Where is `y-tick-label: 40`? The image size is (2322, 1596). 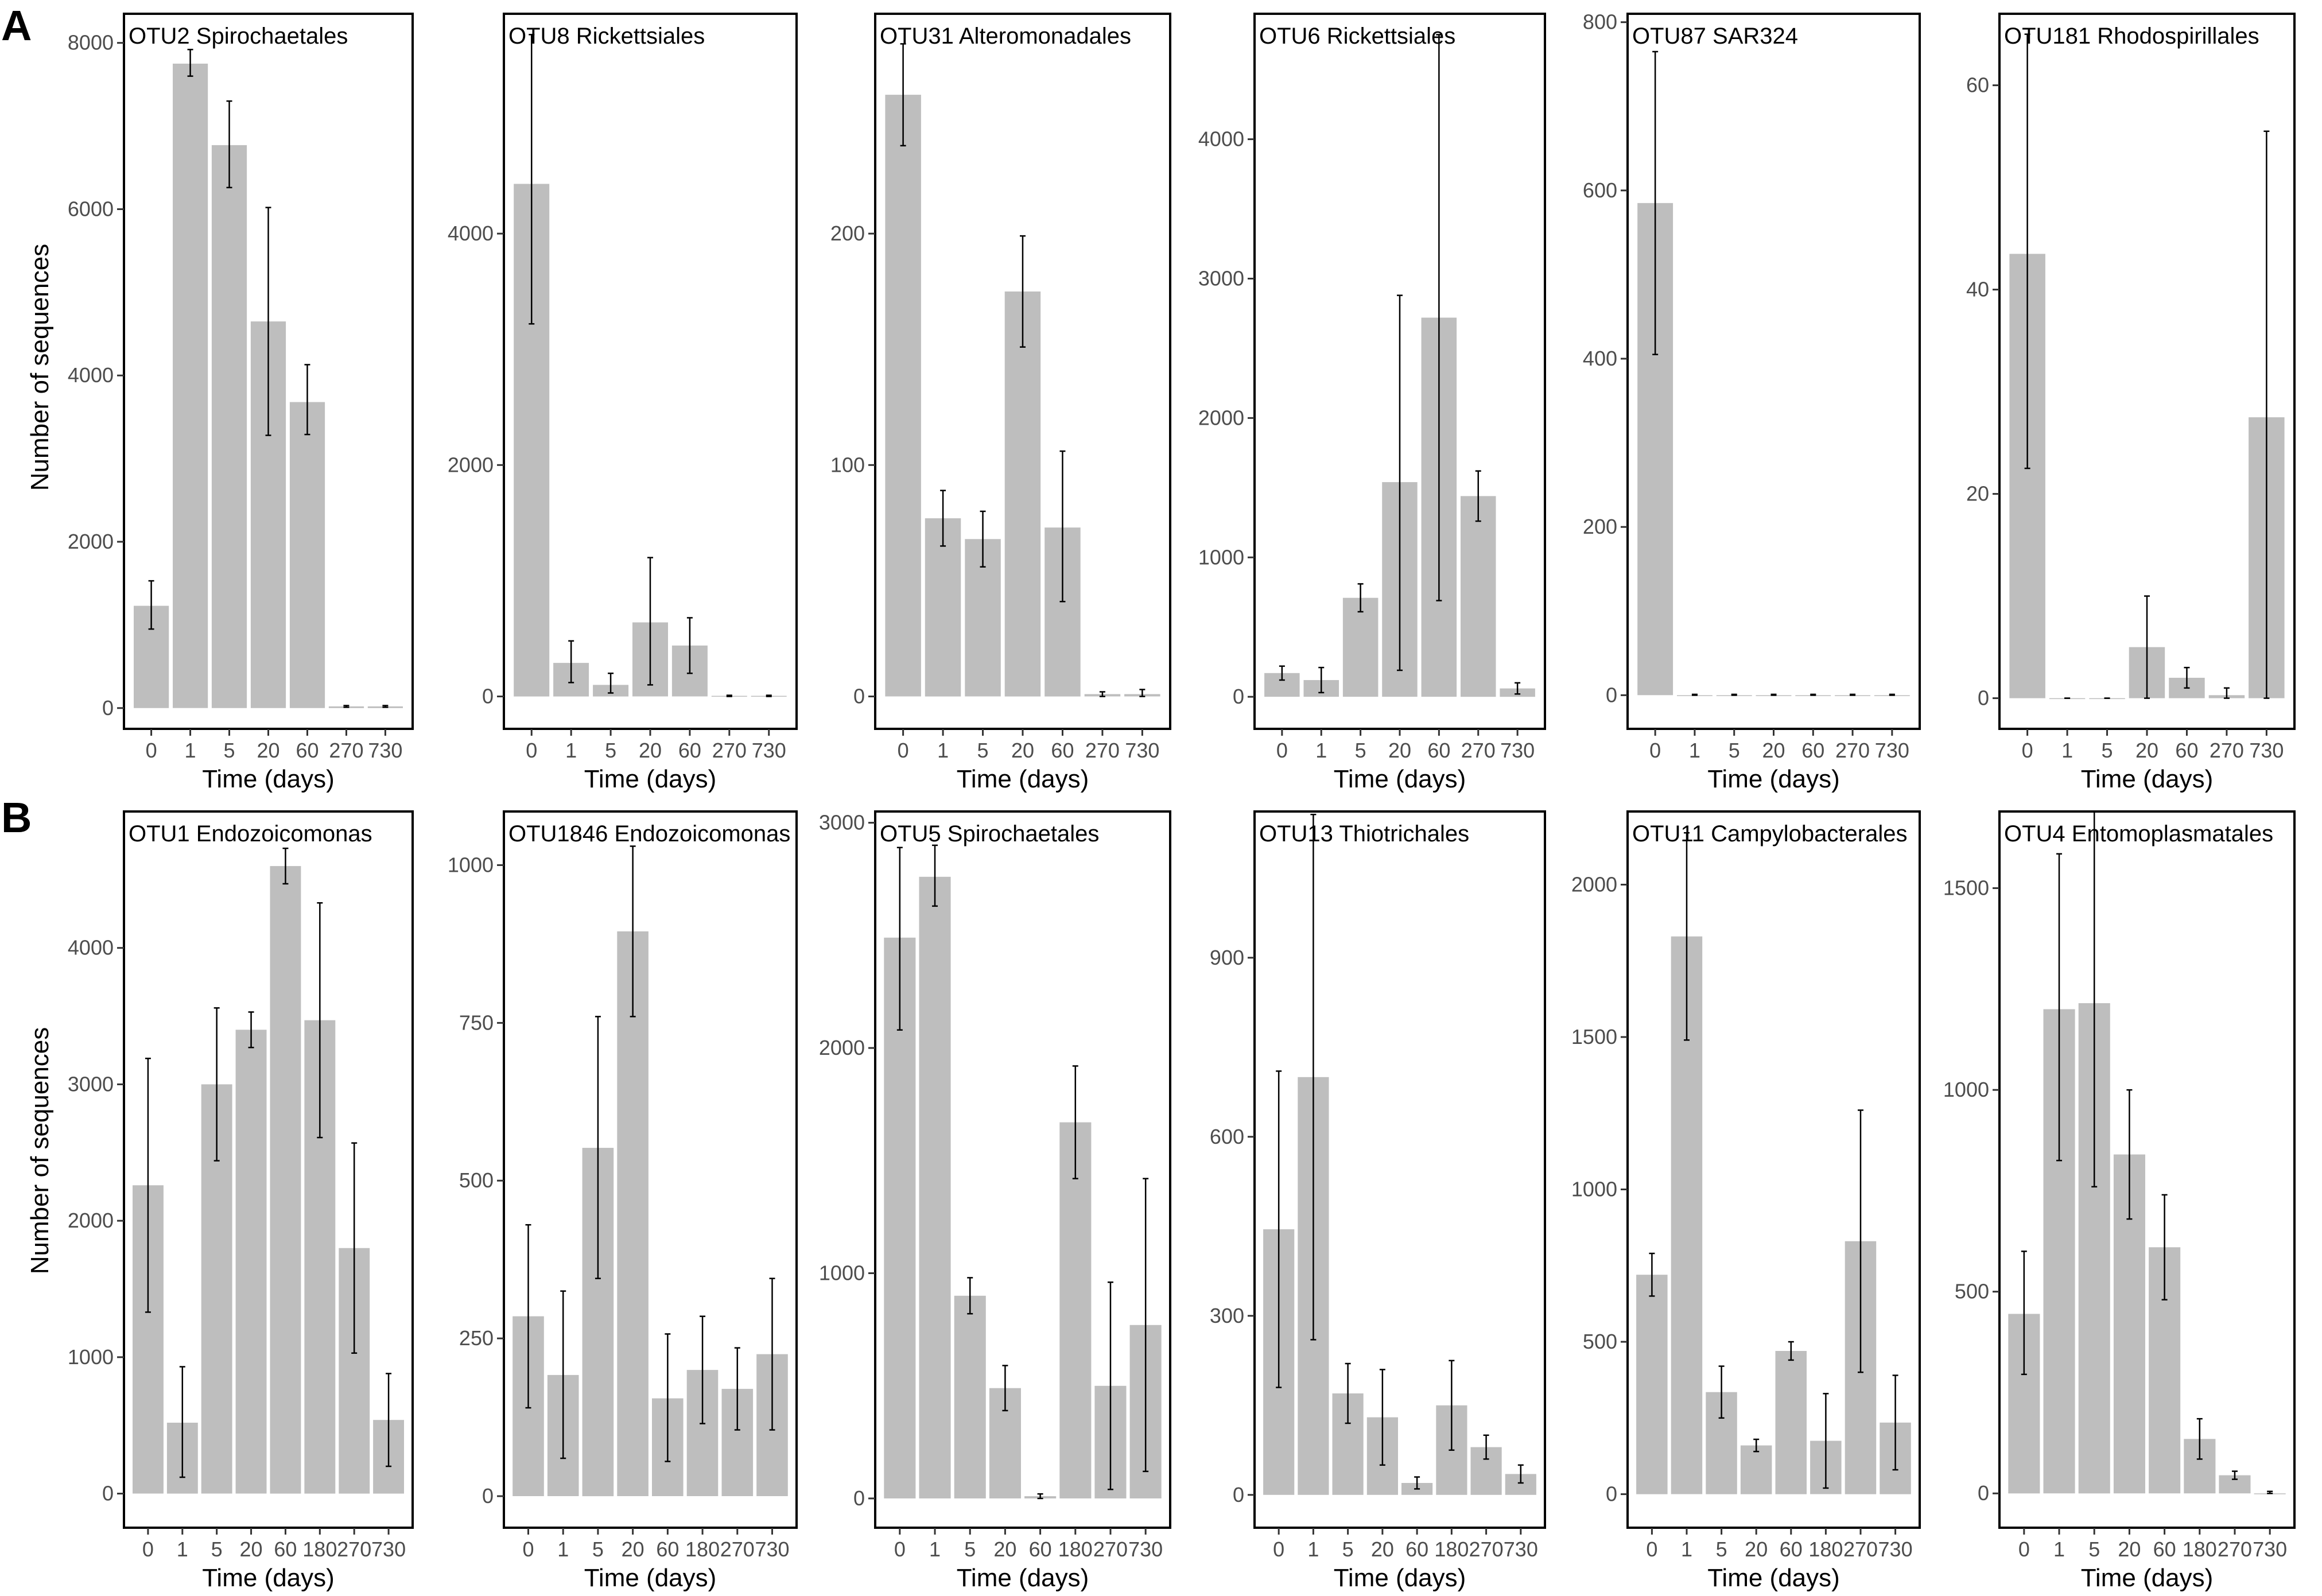
y-tick-label: 40 is located at coordinates (1978, 289).